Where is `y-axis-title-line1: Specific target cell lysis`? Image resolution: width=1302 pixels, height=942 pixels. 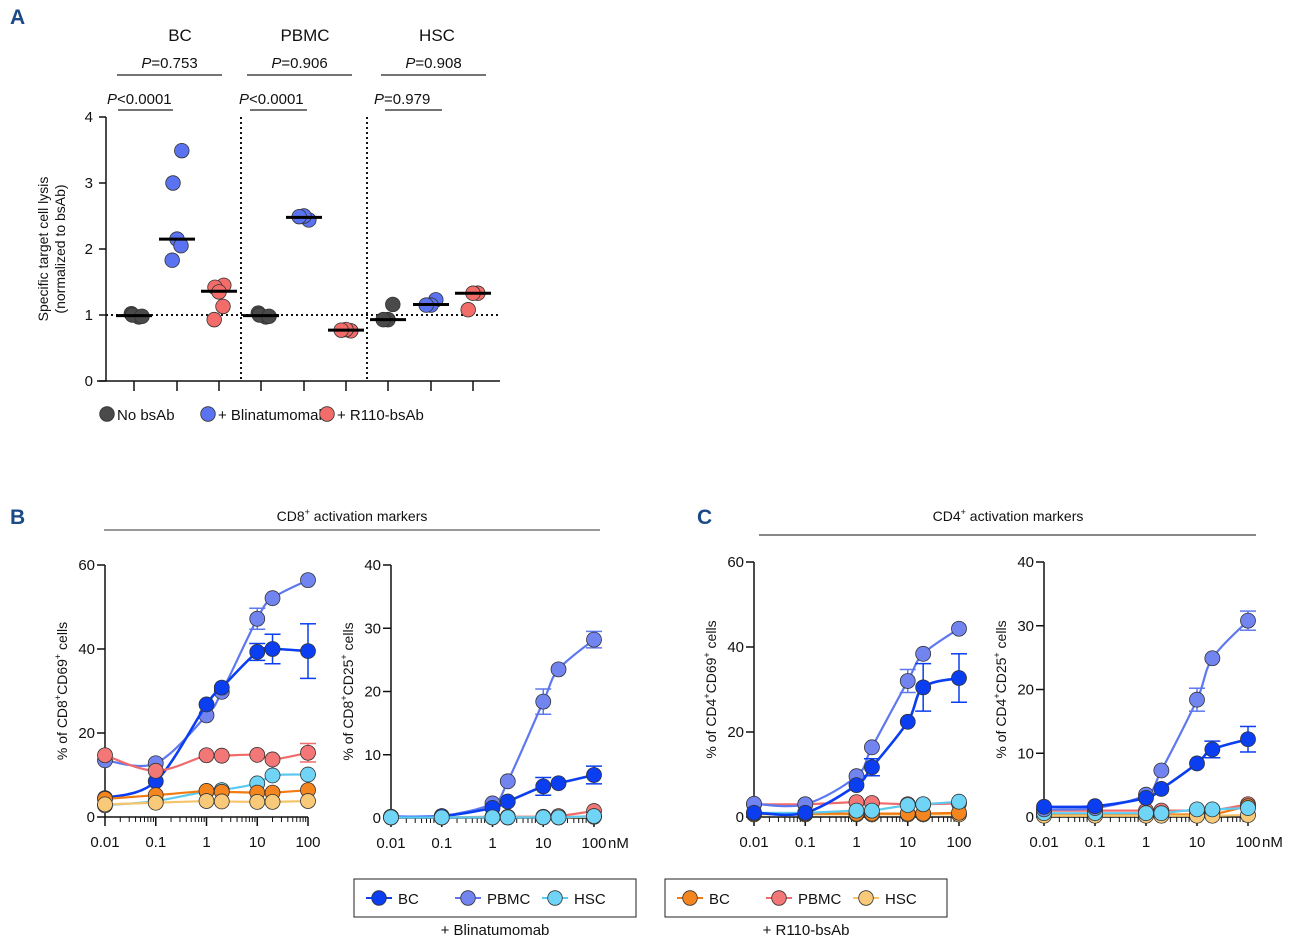
y-axis-title-line1: Specific target cell lysis is located at coordinates (43, 249).